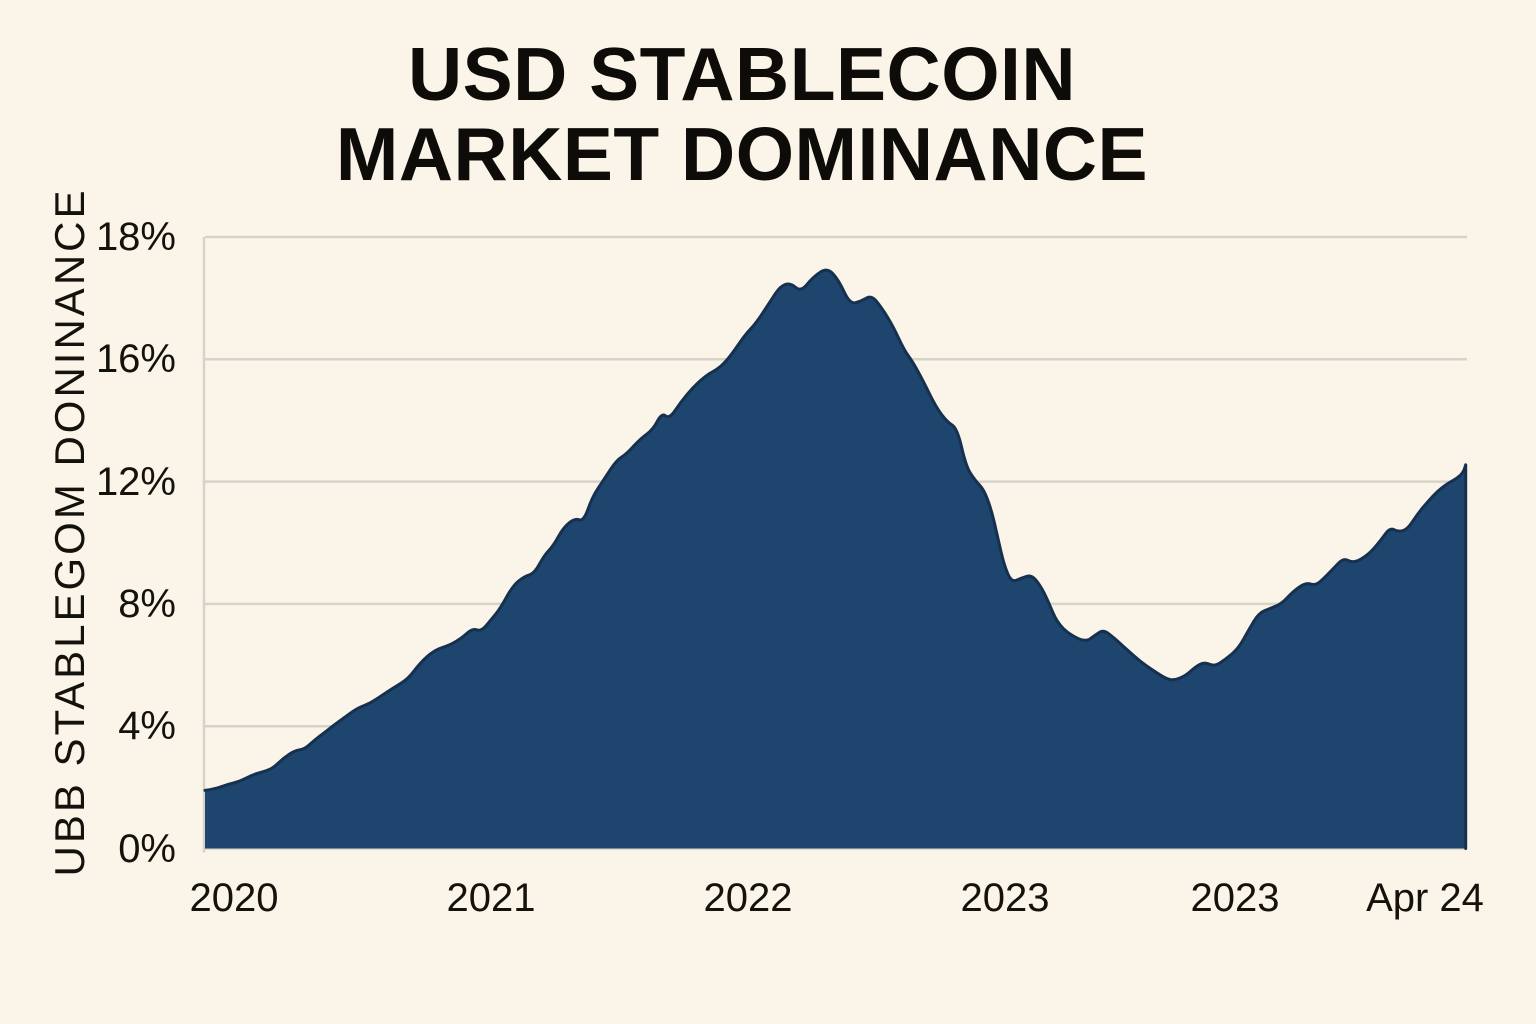 This screenshot has width=1536, height=1024. What do you see at coordinates (135, 237) in the screenshot?
I see `y-tick-label-0: 18%` at bounding box center [135, 237].